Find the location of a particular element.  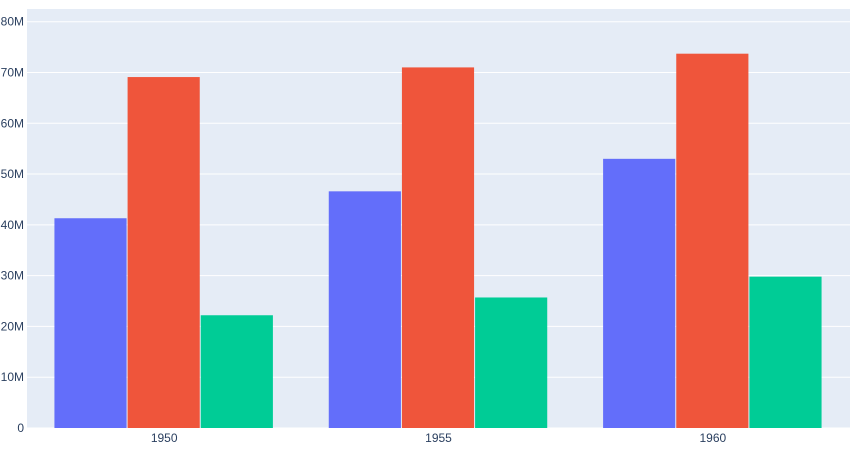

x-tick-label: 1955 is located at coordinates (438, 438).